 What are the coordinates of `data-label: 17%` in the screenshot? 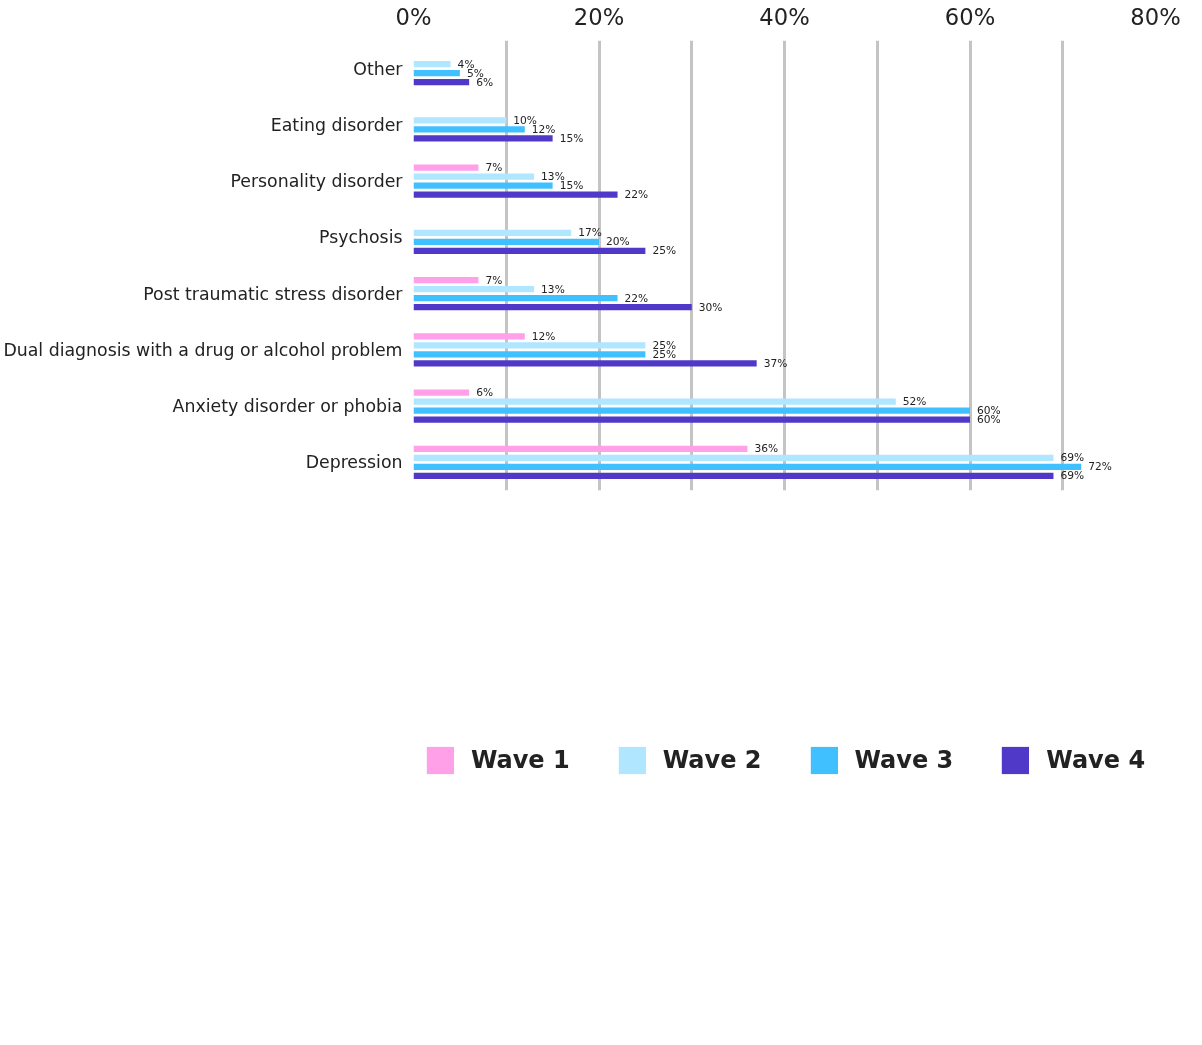 It's located at (590, 233).